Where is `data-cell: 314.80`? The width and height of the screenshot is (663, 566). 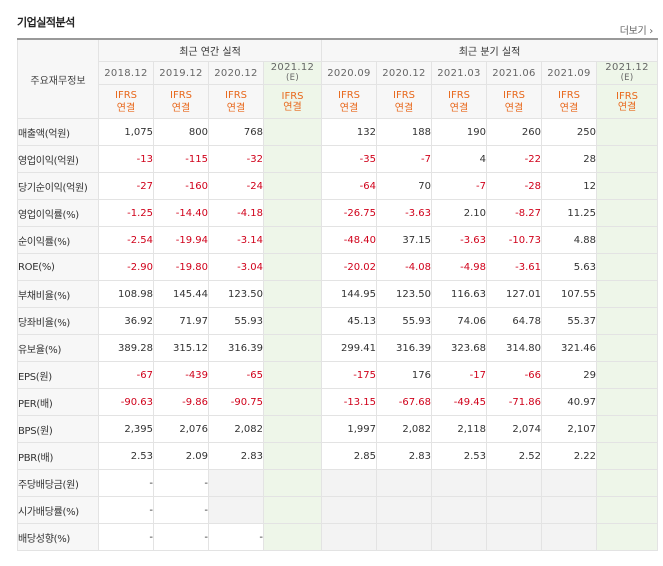
data-cell: 314.80 is located at coordinates (514, 348).